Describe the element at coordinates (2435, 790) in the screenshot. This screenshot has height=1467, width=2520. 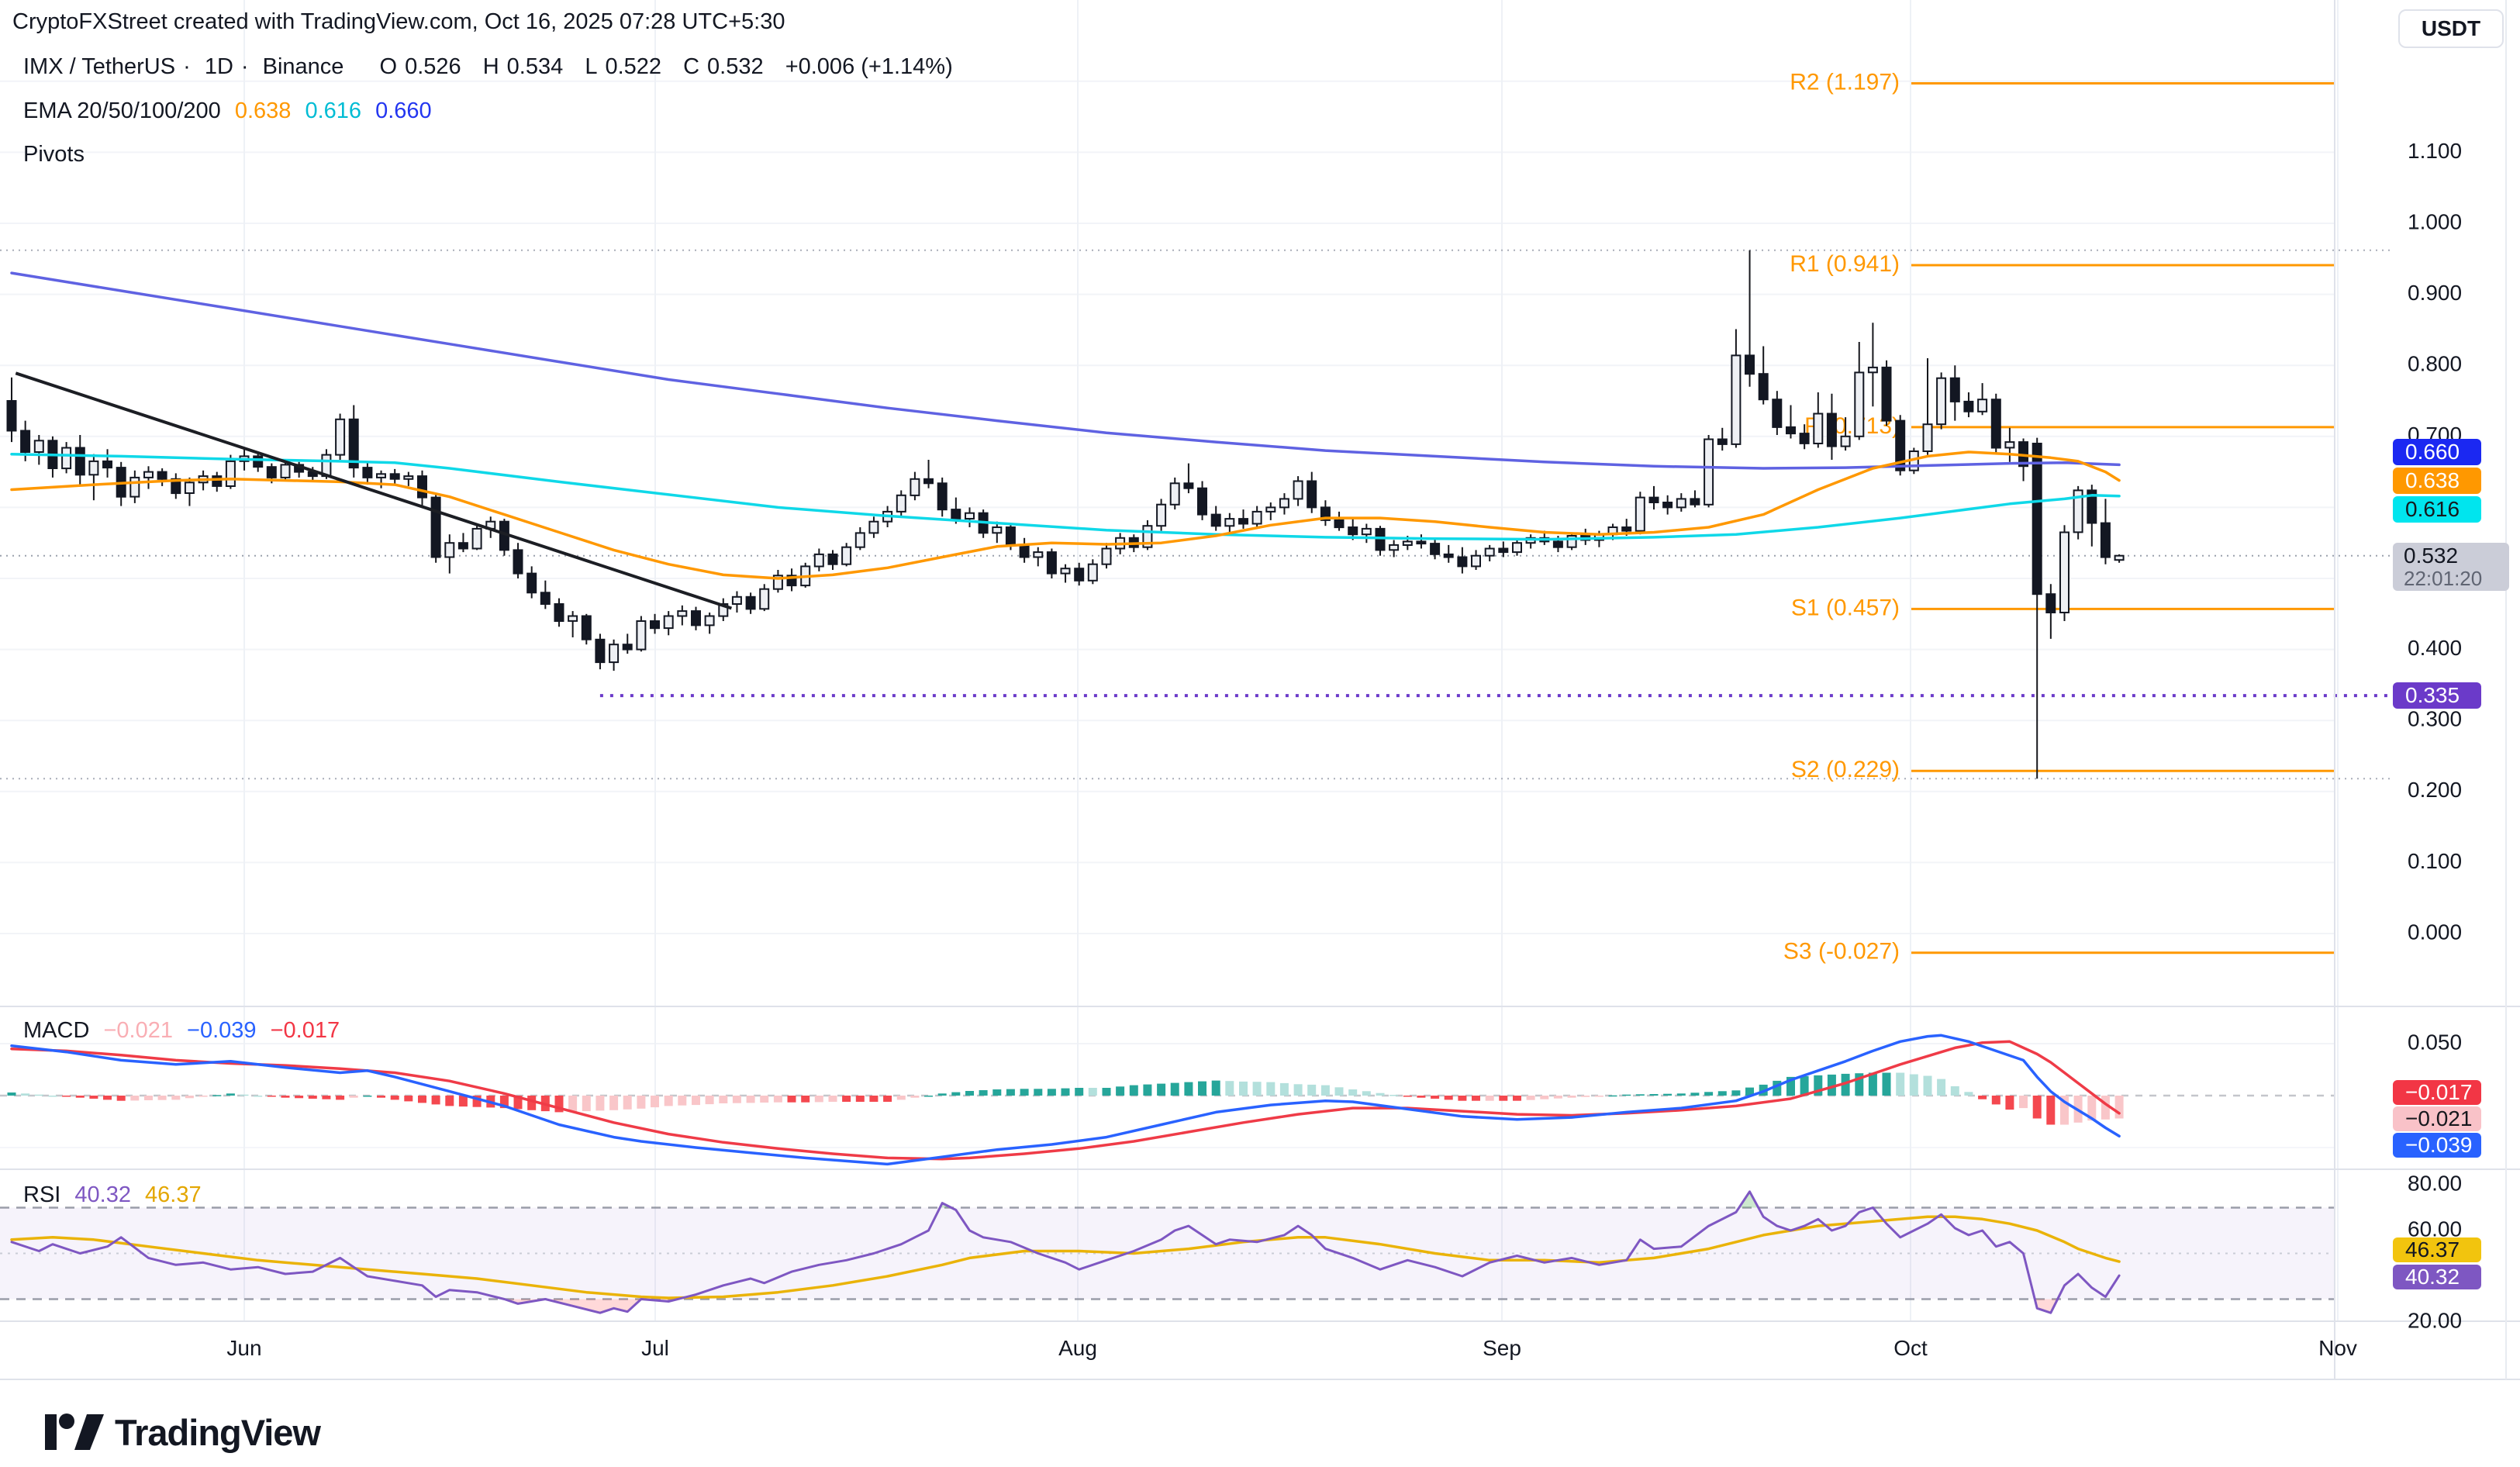
I see `axis-tick-label: 0.200` at that location.